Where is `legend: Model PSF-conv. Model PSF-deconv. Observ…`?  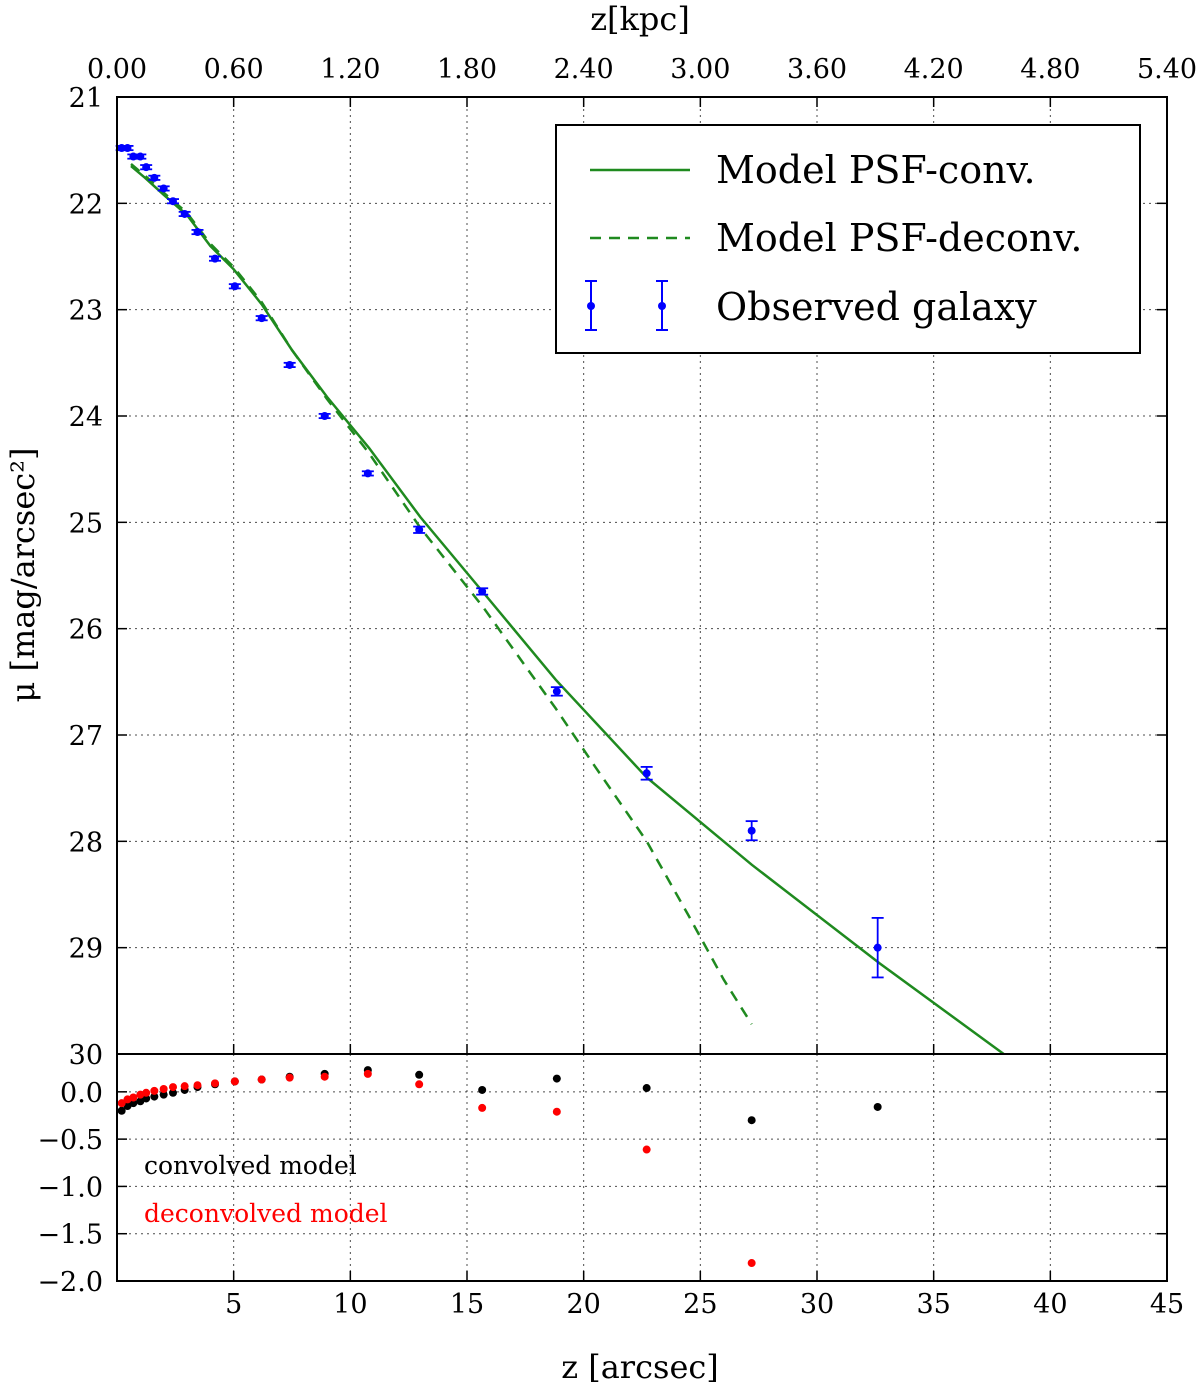 legend: Model PSF-conv. Model PSF-deconv. Observ… is located at coordinates (848, 239).